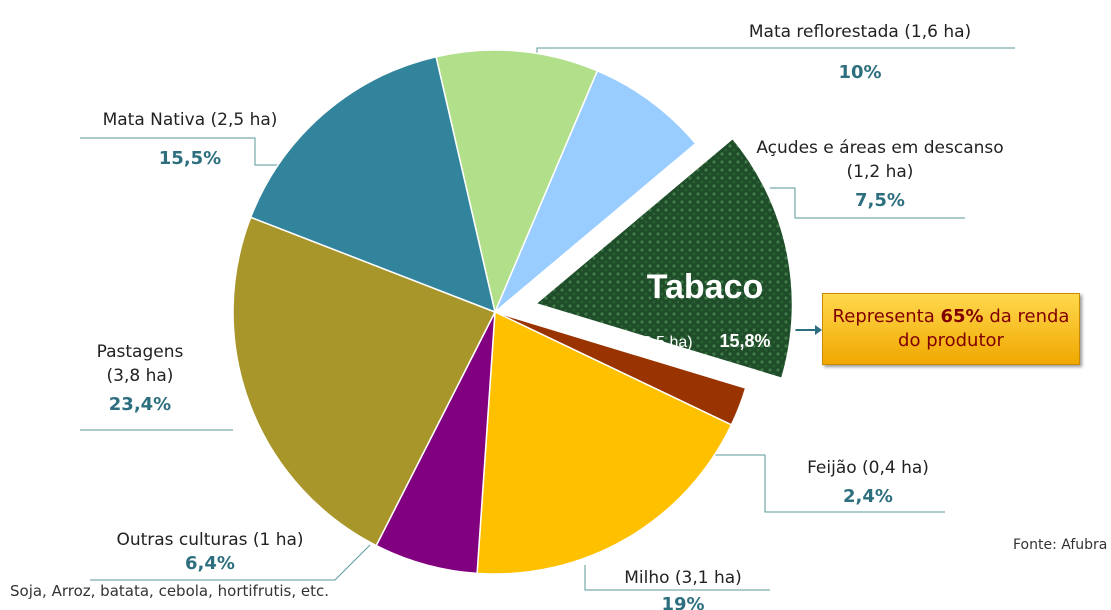 Image resolution: width=1111 pixels, height=610 pixels. Describe the element at coordinates (664, 342) in the screenshot. I see `tabaco-area: (2,5 ha)` at that location.